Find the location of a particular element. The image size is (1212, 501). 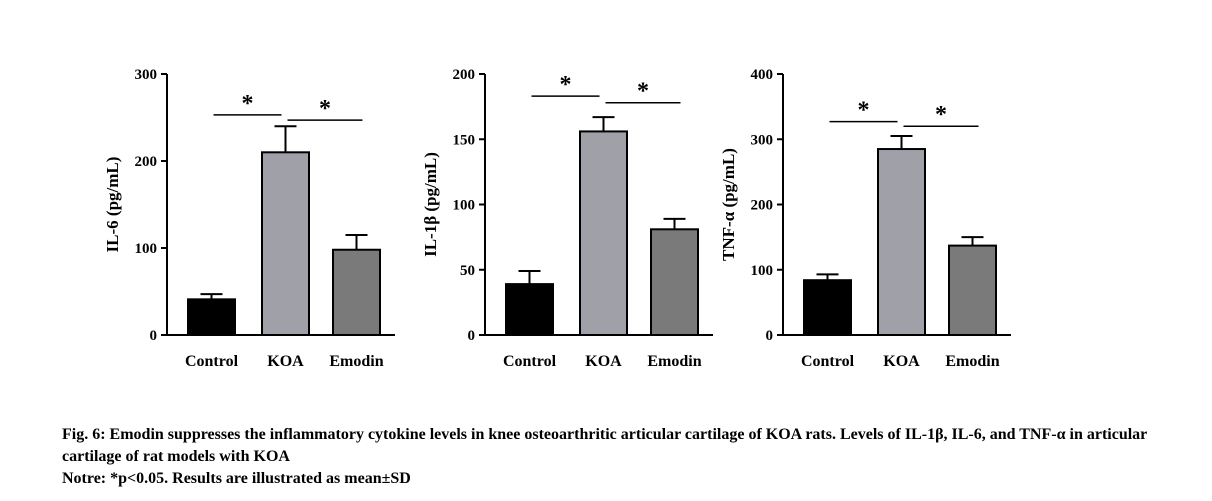

y-tick-label: 400 is located at coordinates (762, 75).